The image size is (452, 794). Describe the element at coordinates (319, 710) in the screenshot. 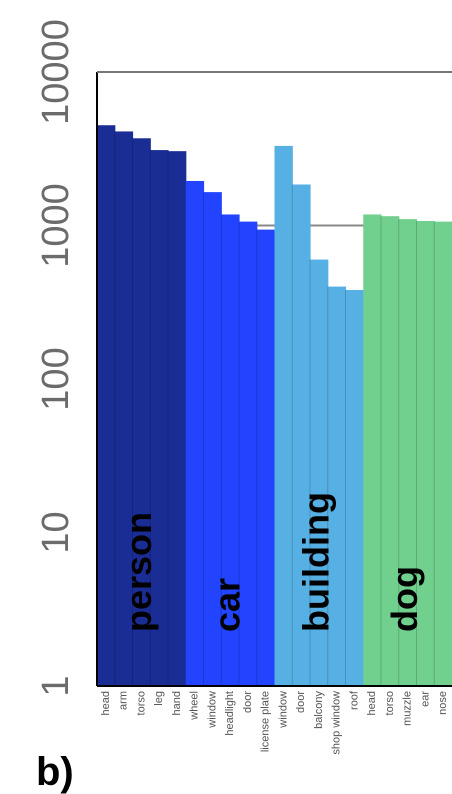

I see `x-tick-label: balcony` at that location.